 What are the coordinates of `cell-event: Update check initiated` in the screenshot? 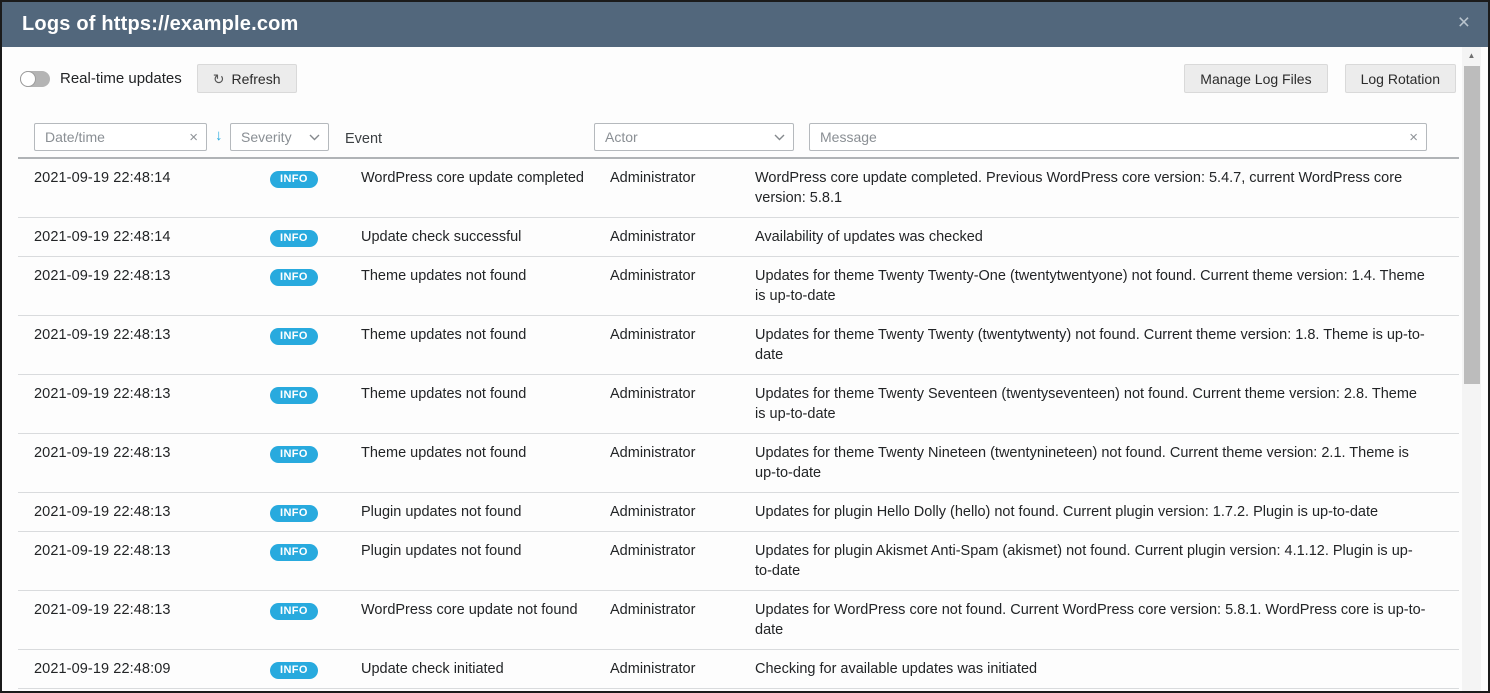 It's located at (432, 669).